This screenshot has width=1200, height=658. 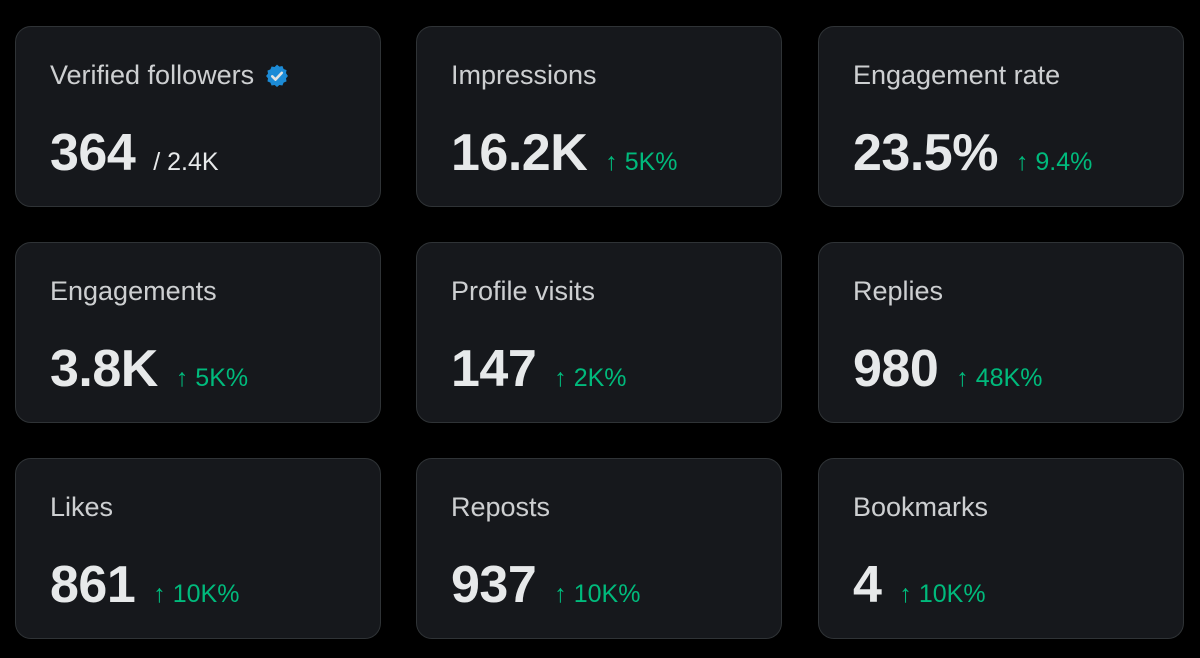 What do you see at coordinates (198, 548) in the screenshot?
I see `metric-card-likes: Likes 861 ↑ 10K%` at bounding box center [198, 548].